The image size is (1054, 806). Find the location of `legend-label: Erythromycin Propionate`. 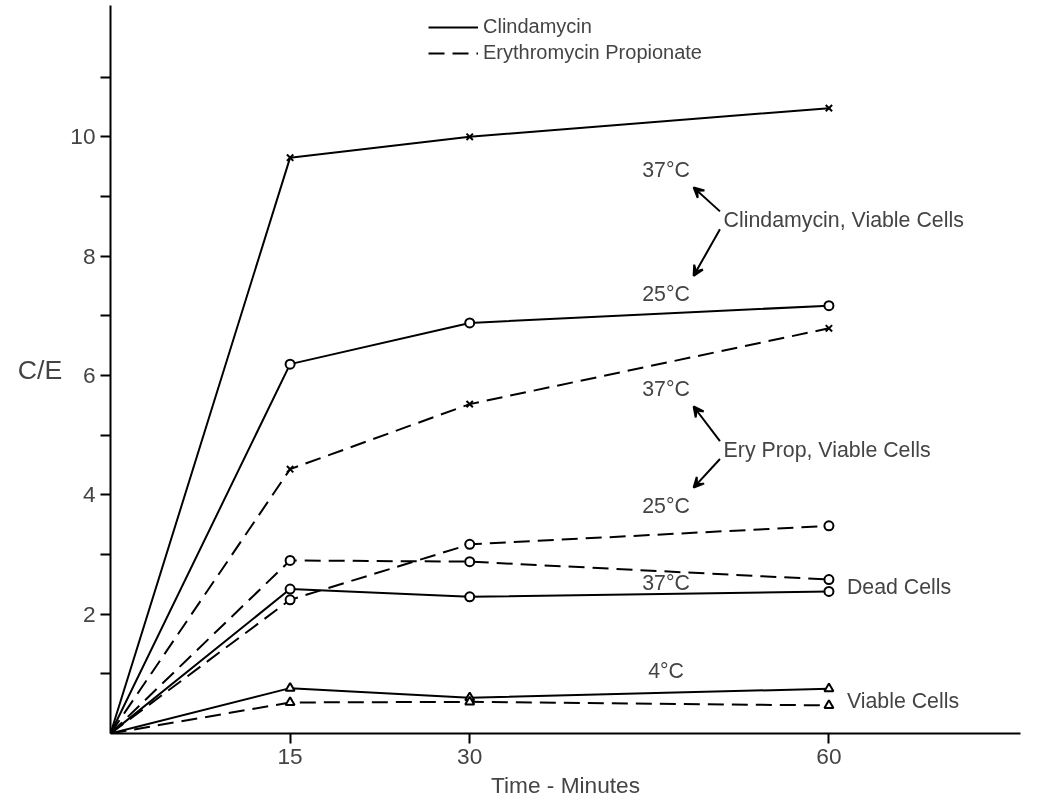

legend-label: Erythromycin Propionate is located at coordinates (592, 52).